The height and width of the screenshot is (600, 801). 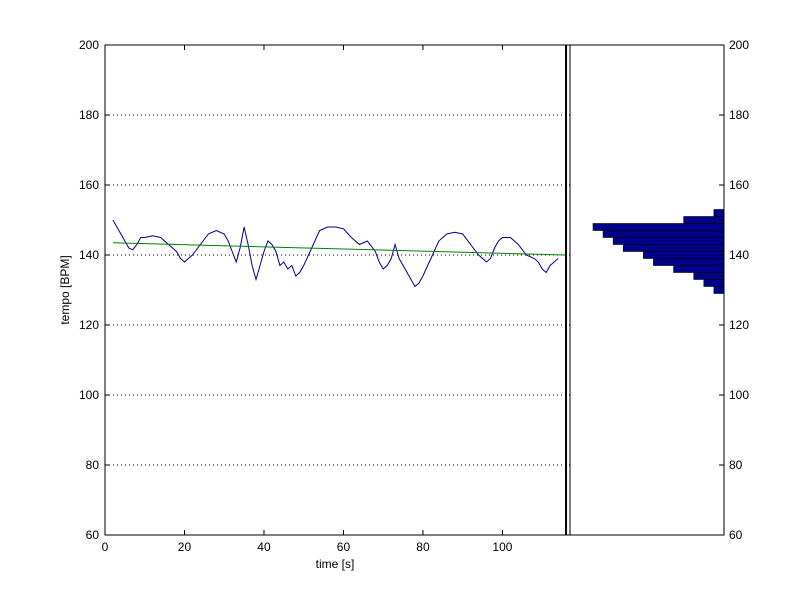 I want to click on y-tick-label-left-140: 140, so click(x=89, y=255).